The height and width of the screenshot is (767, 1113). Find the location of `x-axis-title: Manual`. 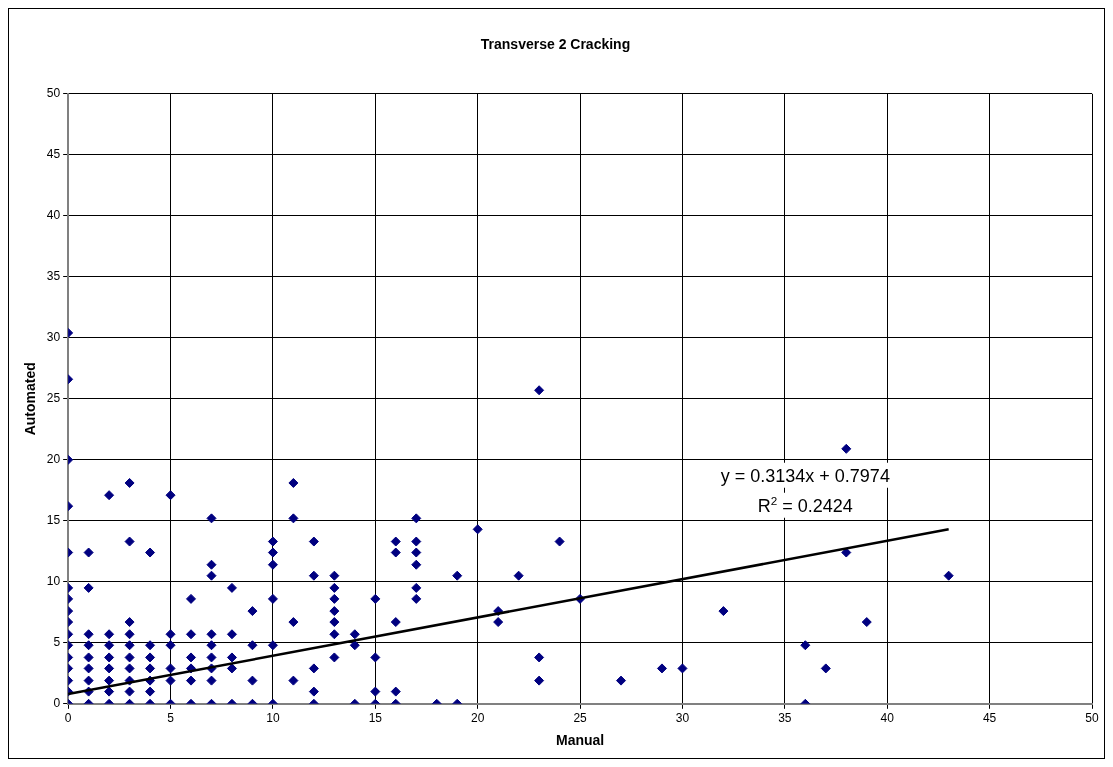

x-axis-title: Manual is located at coordinates (580, 740).